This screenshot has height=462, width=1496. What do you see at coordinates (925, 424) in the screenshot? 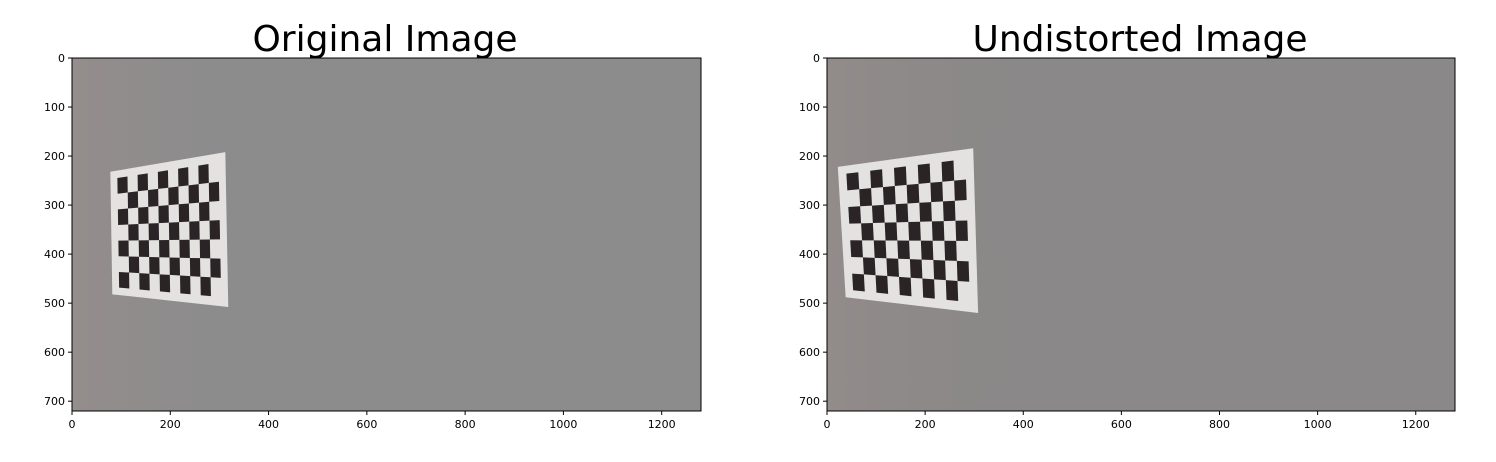
I see `x-tick-label: 200` at bounding box center [925, 424].